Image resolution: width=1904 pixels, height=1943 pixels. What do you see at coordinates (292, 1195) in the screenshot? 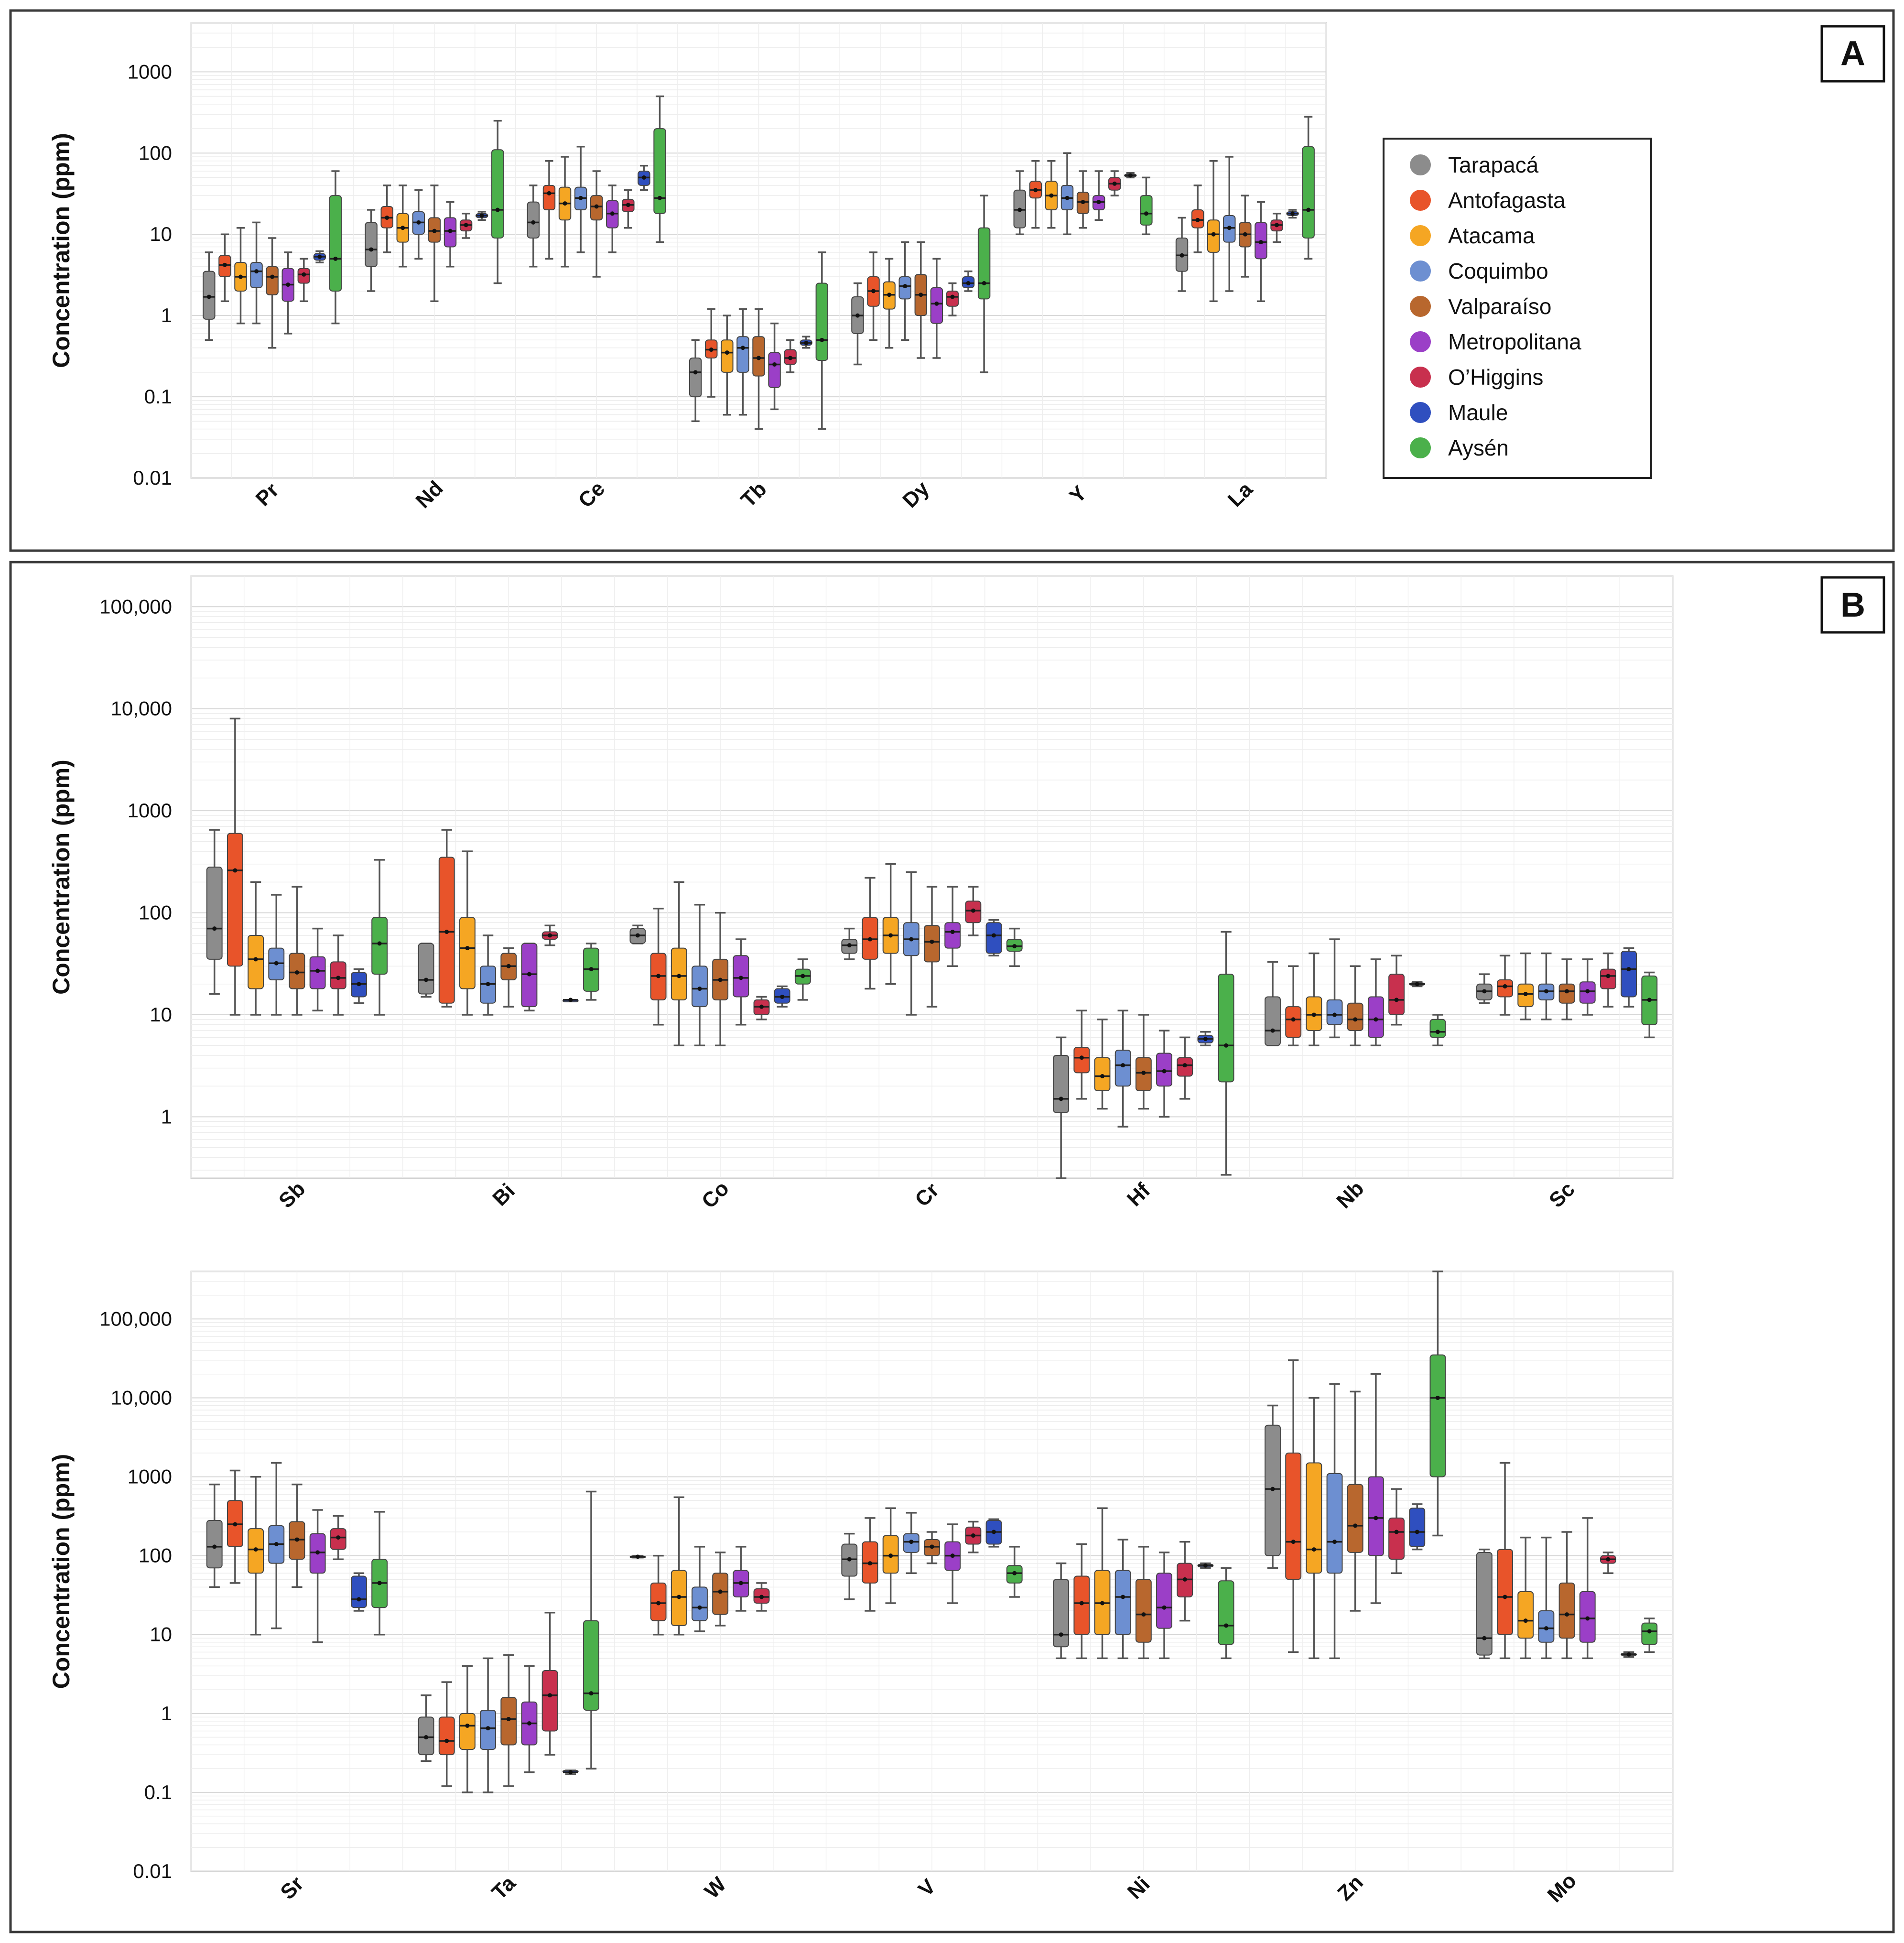
I see `category-label: Sb` at bounding box center [292, 1195].